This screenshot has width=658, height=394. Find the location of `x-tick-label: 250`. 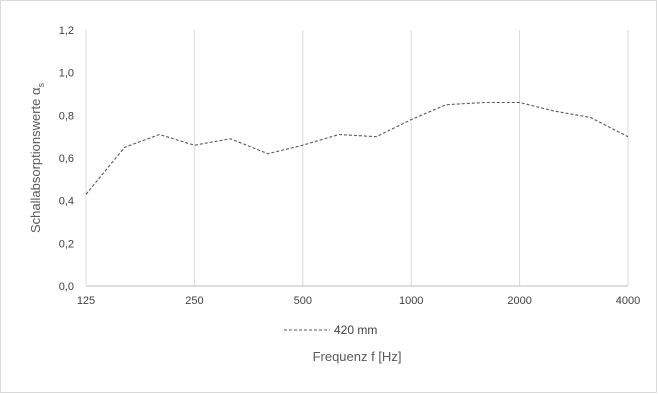

x-tick-label: 250 is located at coordinates (194, 301).